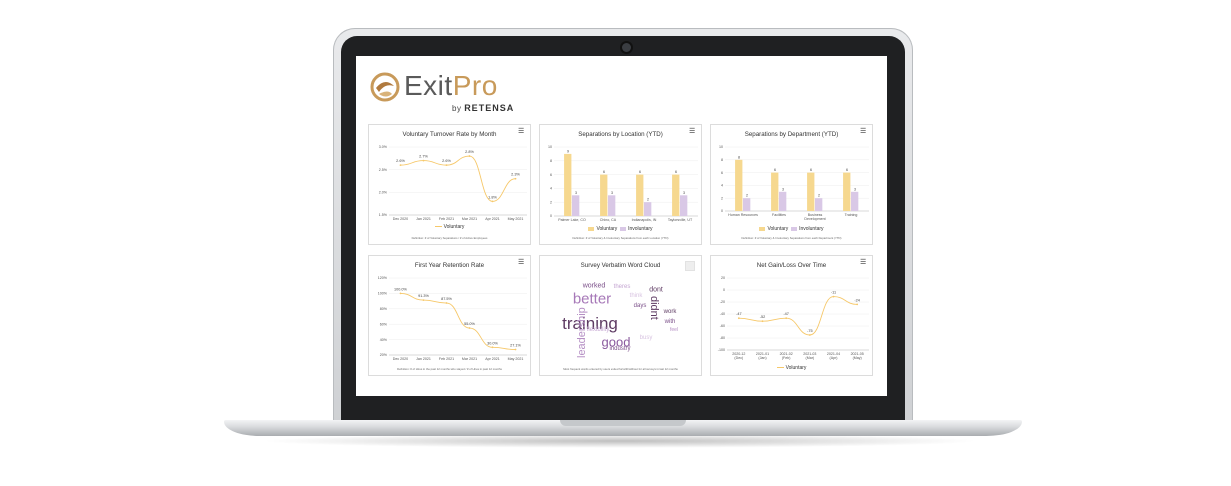 This screenshot has height=486, width=1231. What do you see at coordinates (810, 358) in the screenshot?
I see `x-tick-label: (Mar)` at bounding box center [810, 358].